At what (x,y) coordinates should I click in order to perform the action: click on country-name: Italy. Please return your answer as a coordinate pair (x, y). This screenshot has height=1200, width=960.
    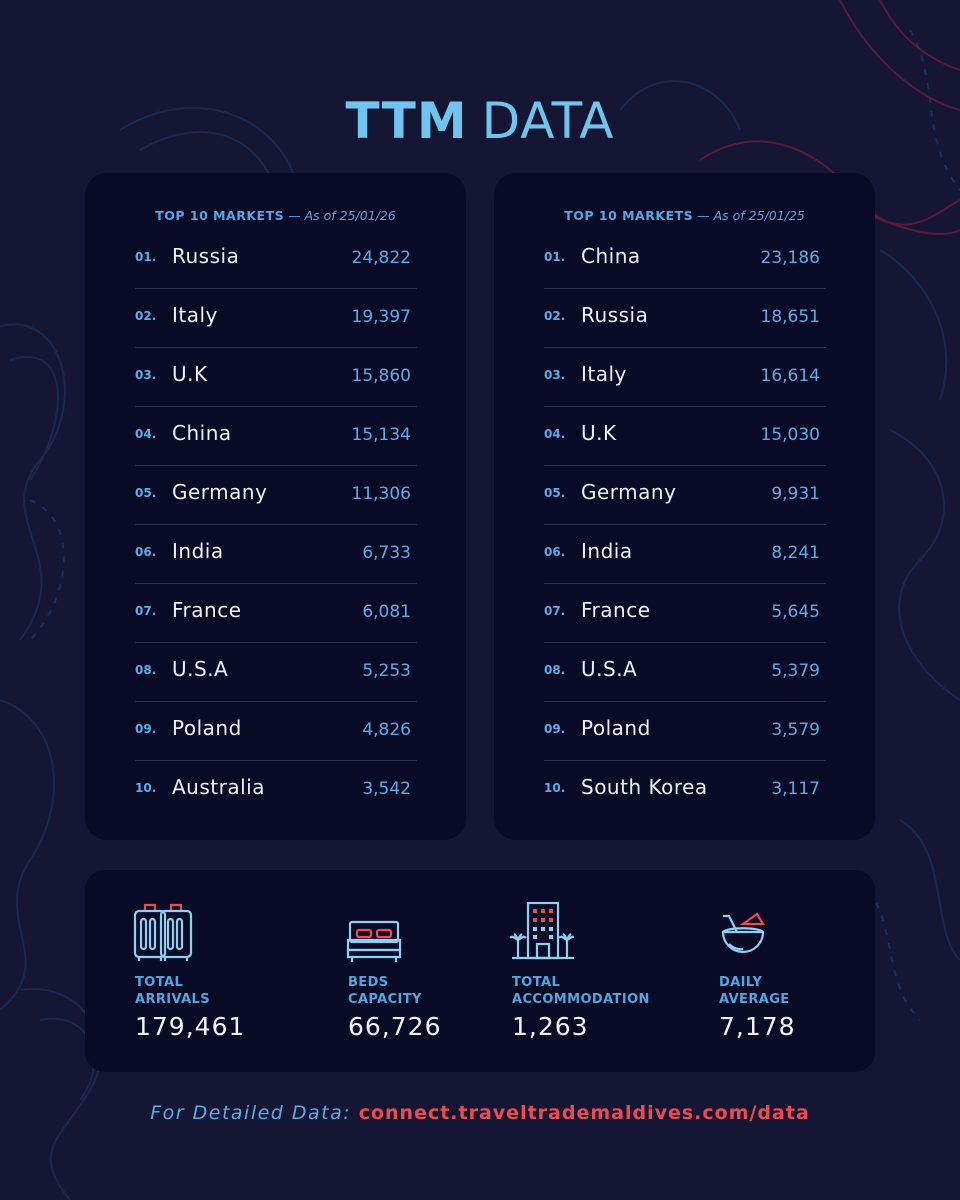
    Looking at the image, I should click on (195, 315).